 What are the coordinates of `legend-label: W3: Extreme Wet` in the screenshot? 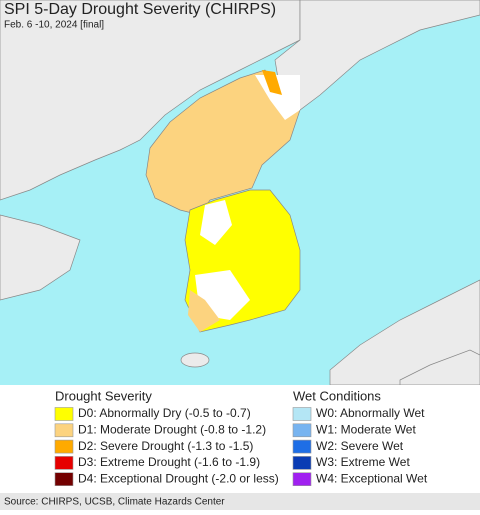 It's located at (363, 462).